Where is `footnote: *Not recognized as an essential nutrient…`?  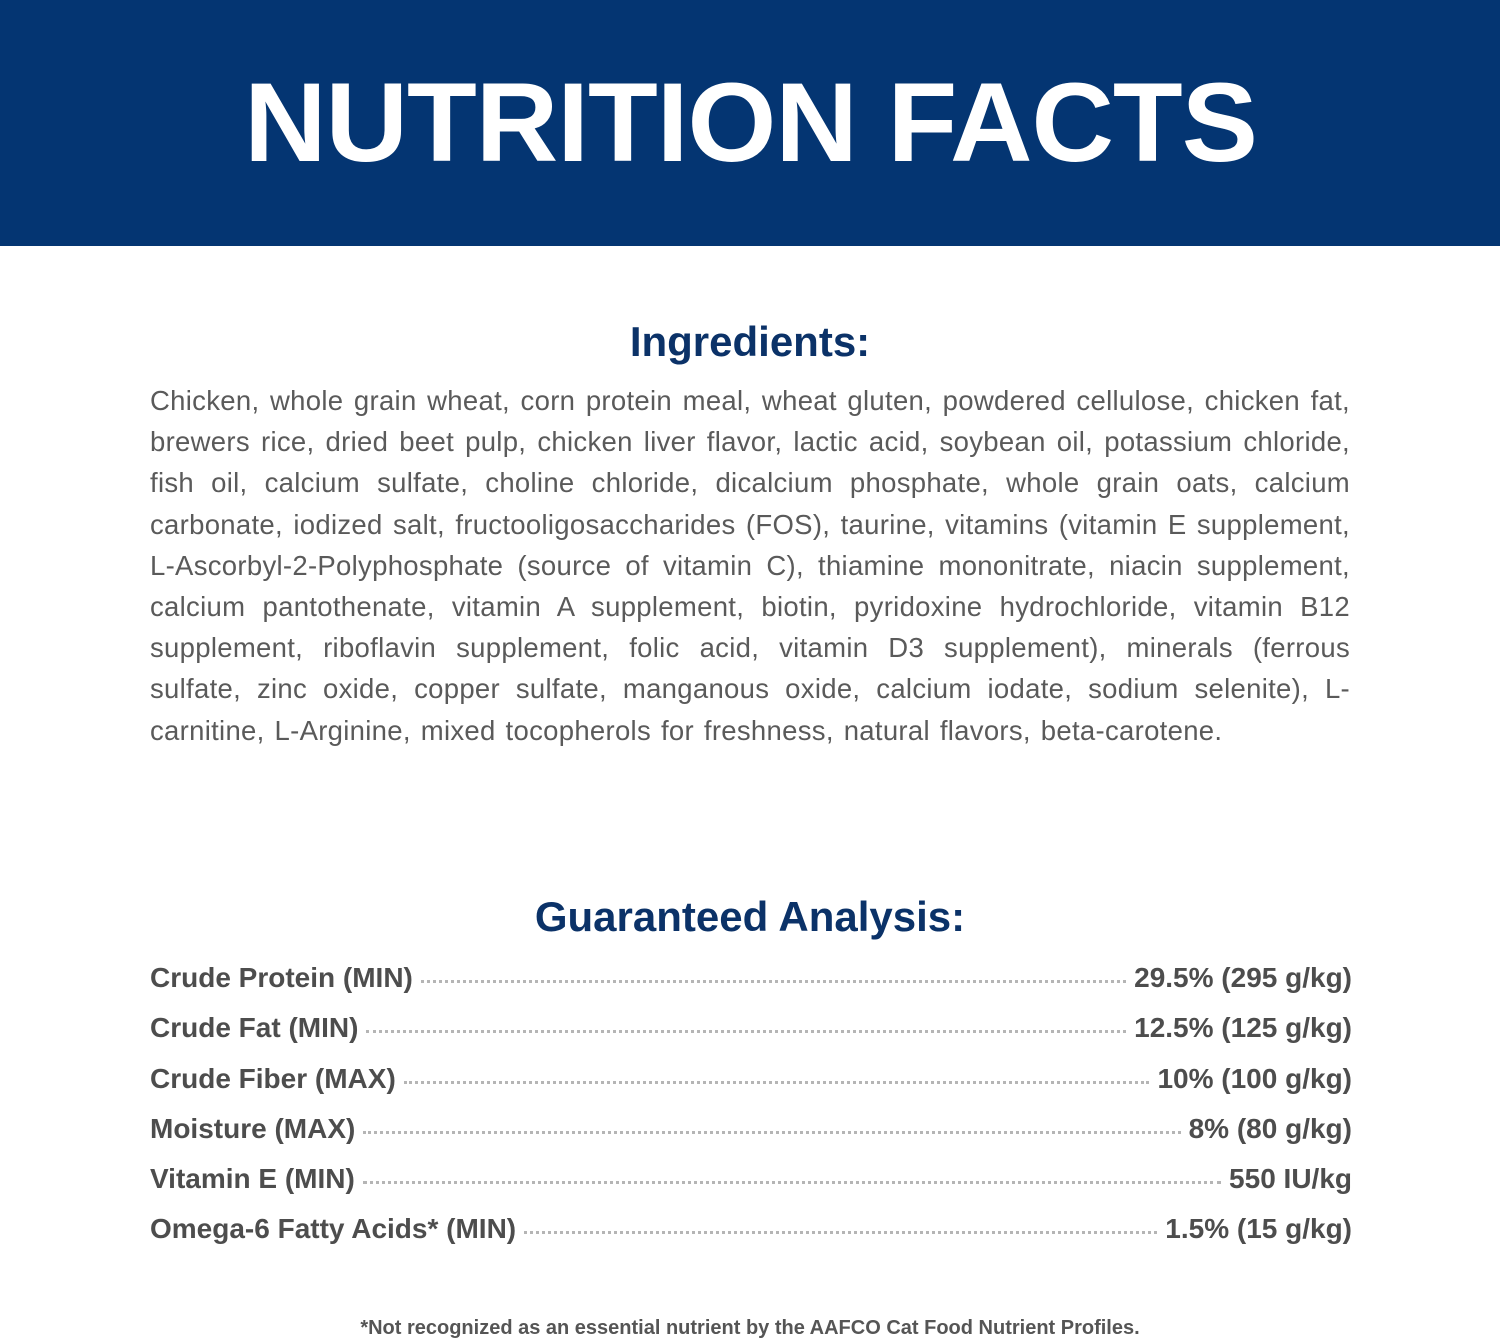 footnote: *Not recognized as an essential nutrient… is located at coordinates (750, 1328).